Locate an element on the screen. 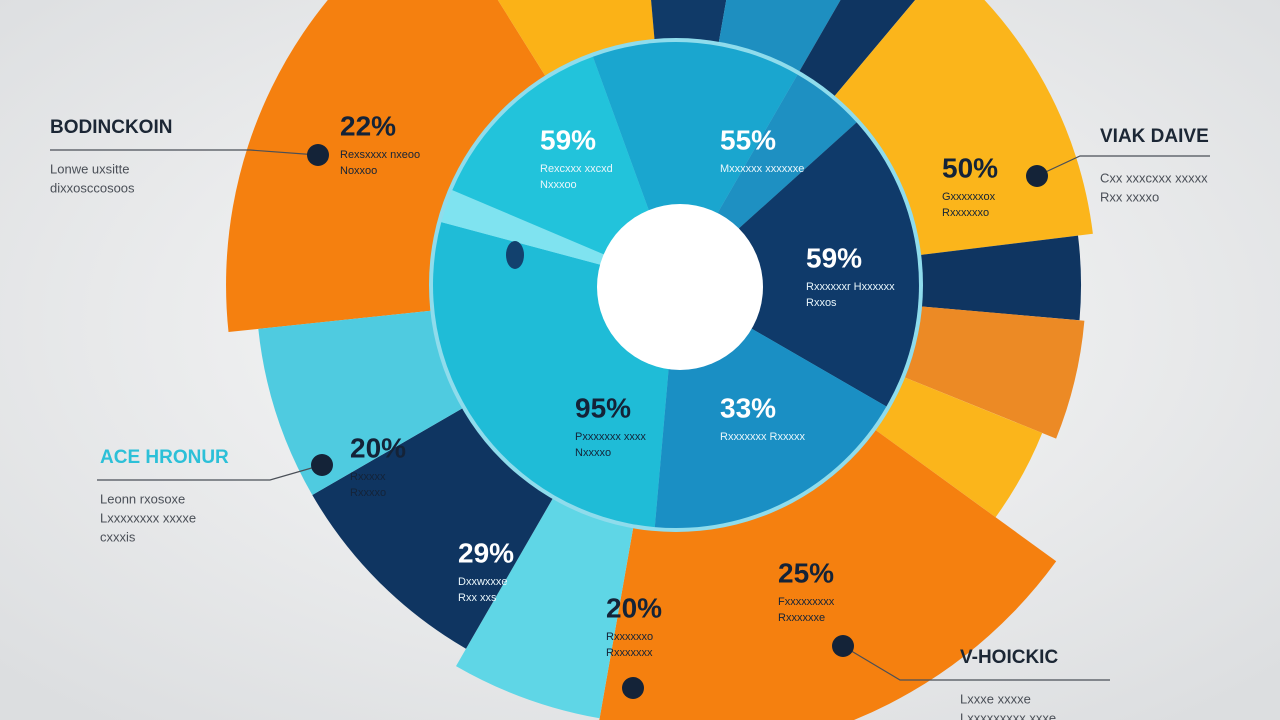  callout-title: ACE HRONUR is located at coordinates (164, 457).